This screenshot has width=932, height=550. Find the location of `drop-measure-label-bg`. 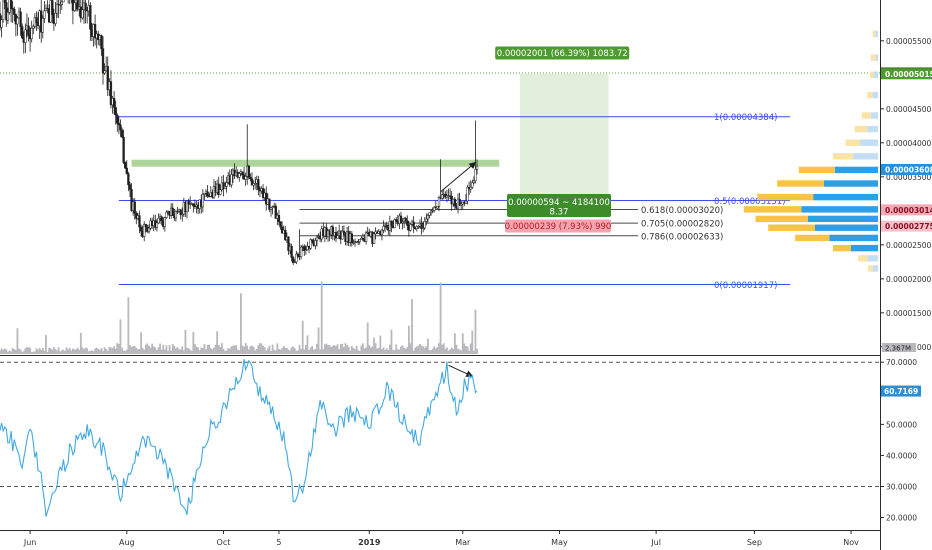

drop-measure-label-bg is located at coordinates (558, 226).